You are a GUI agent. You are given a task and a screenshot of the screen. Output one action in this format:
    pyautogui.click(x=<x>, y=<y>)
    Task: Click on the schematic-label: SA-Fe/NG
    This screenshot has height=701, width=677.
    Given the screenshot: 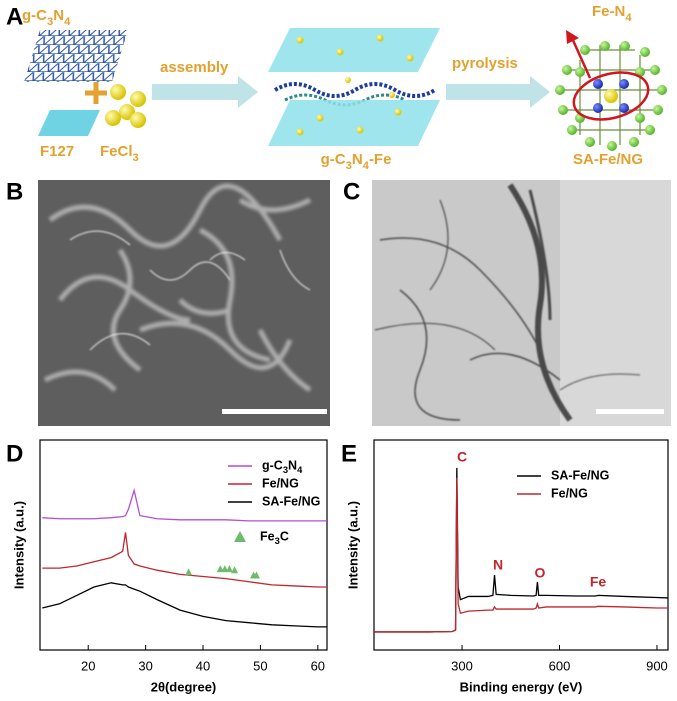 What is the action you would take?
    pyautogui.click(x=608, y=159)
    